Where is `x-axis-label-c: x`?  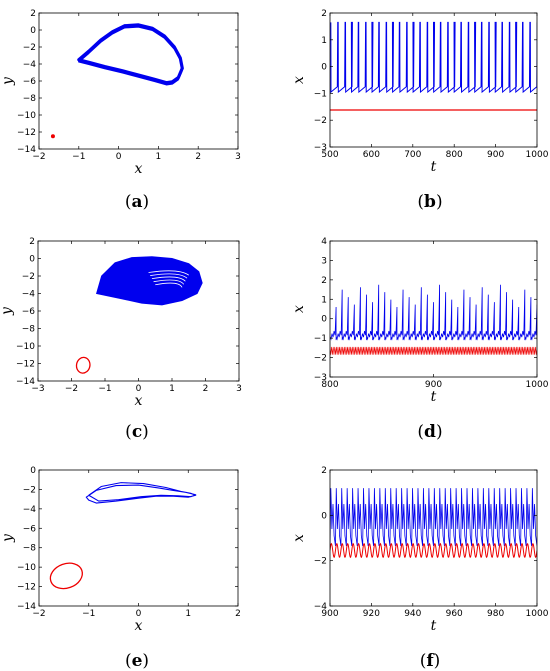
x-axis-label-c: x is located at coordinates (139, 401).